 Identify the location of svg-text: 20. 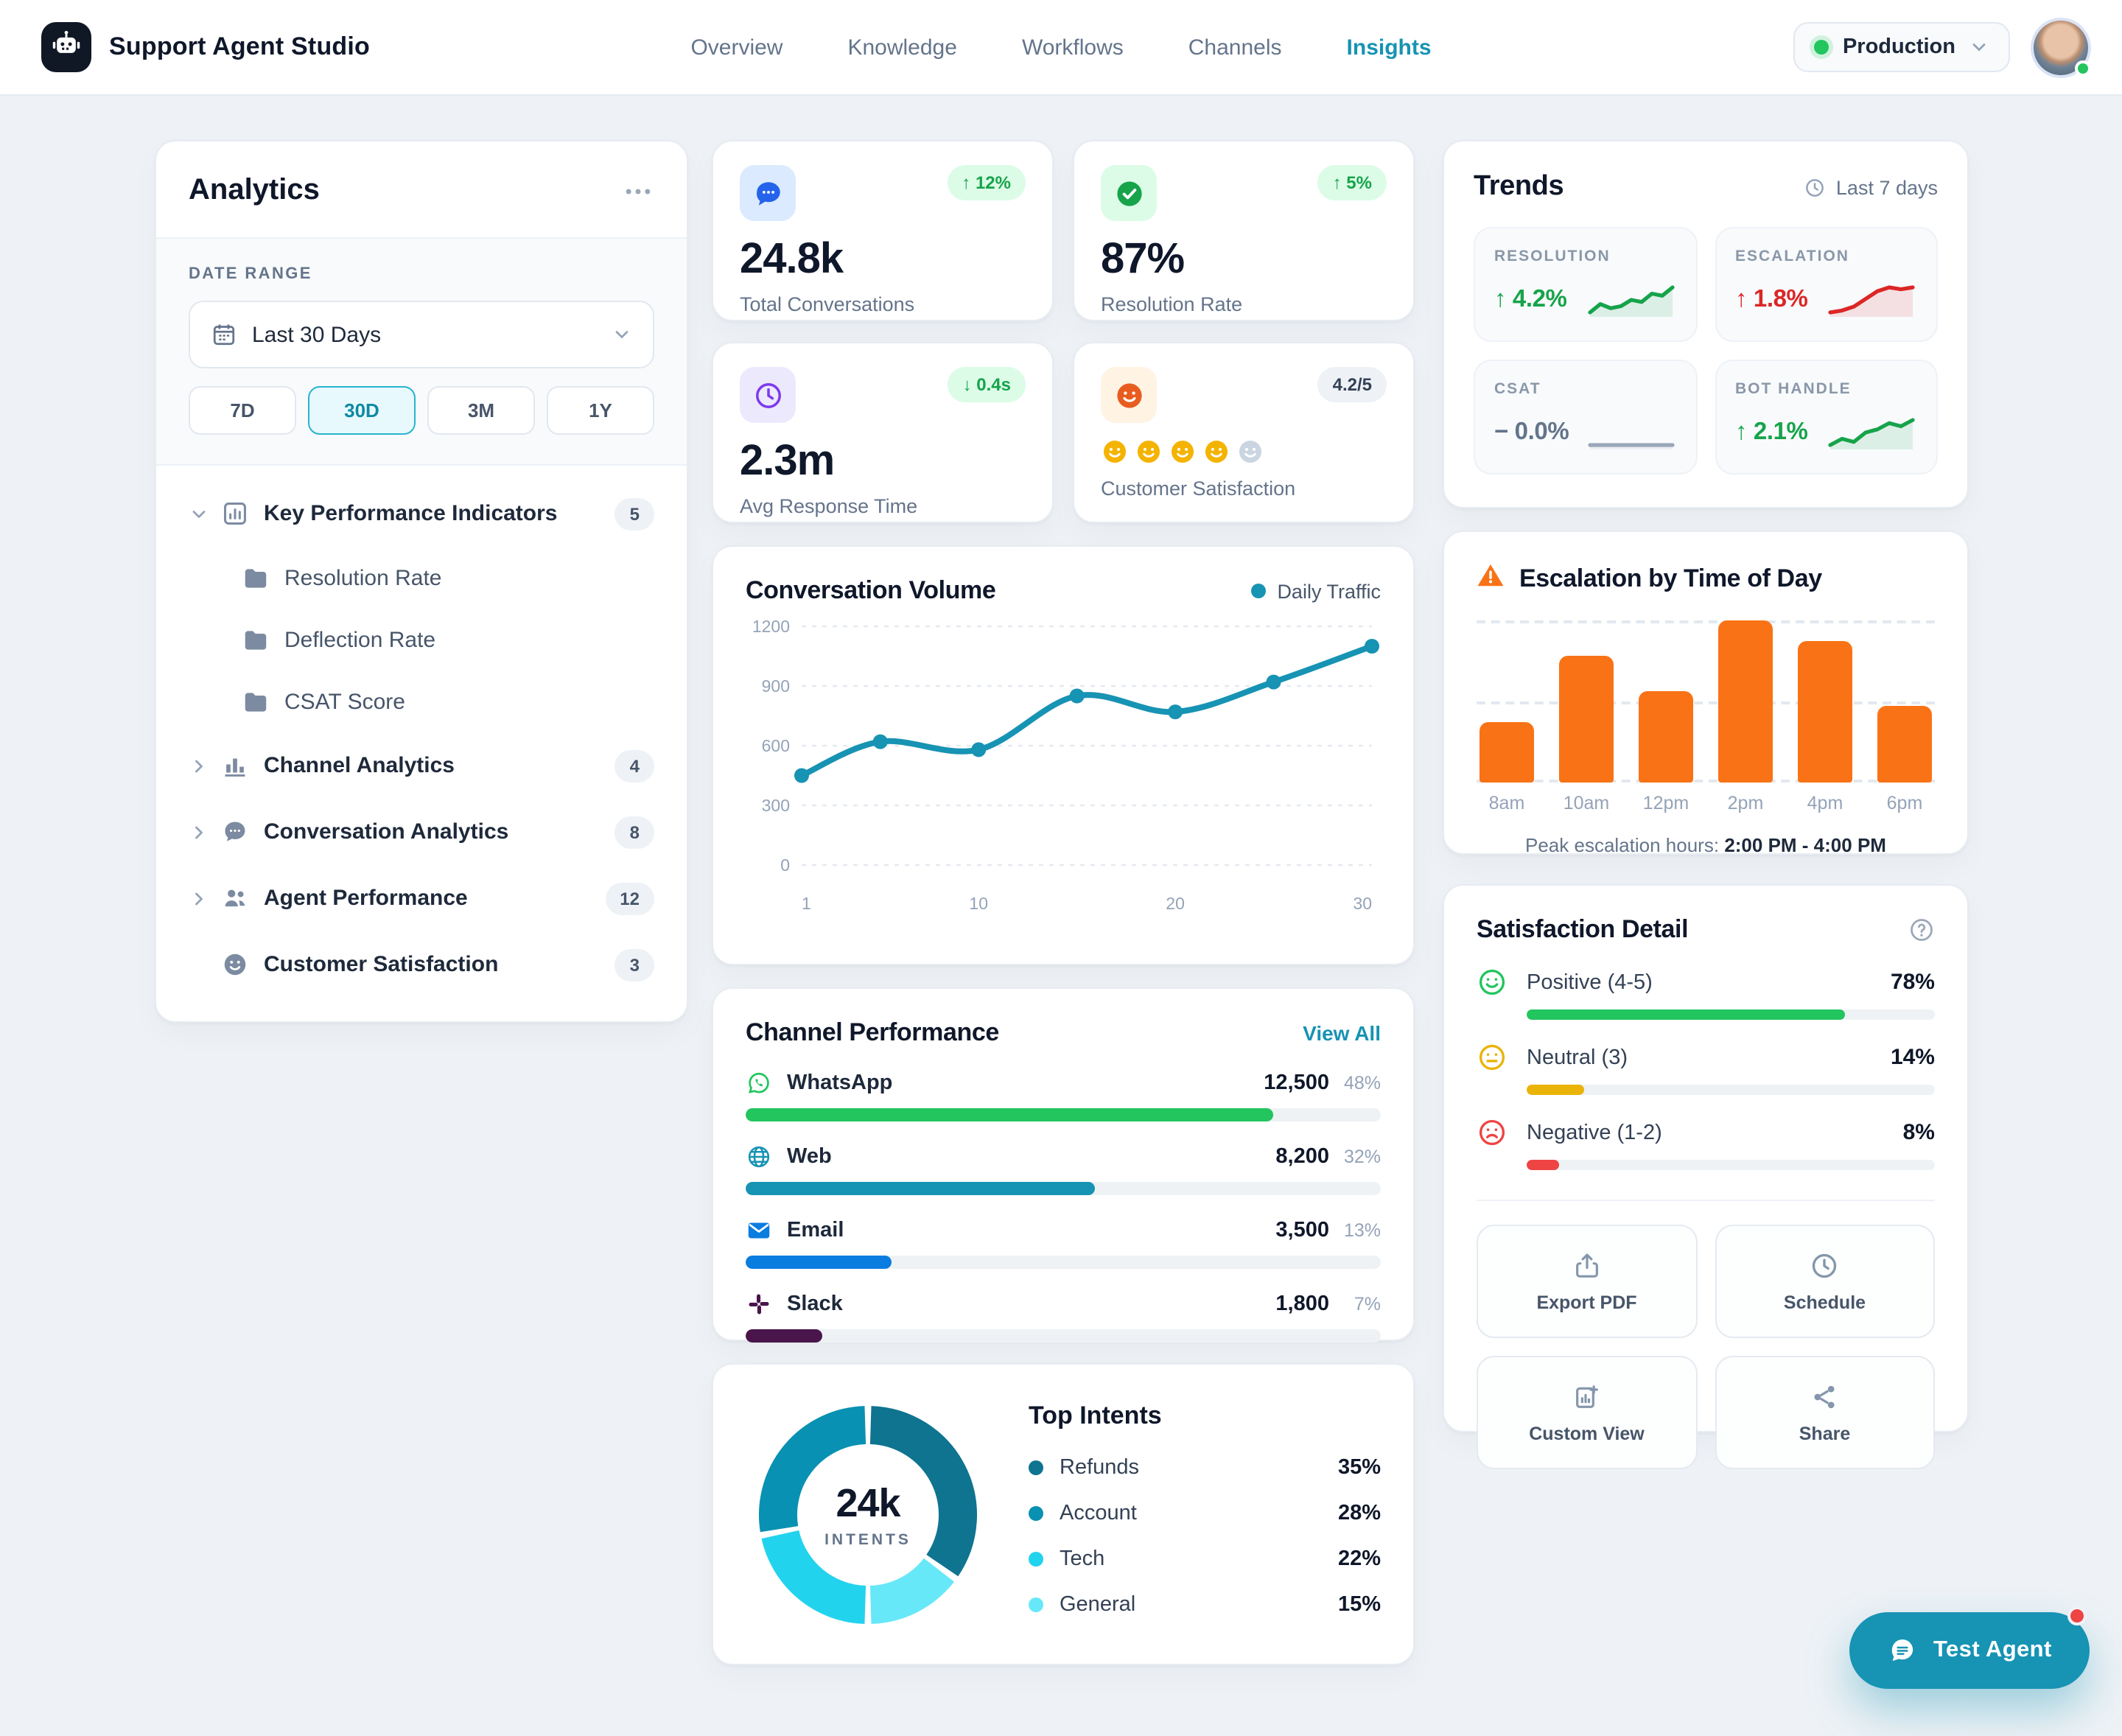
(1175, 903).